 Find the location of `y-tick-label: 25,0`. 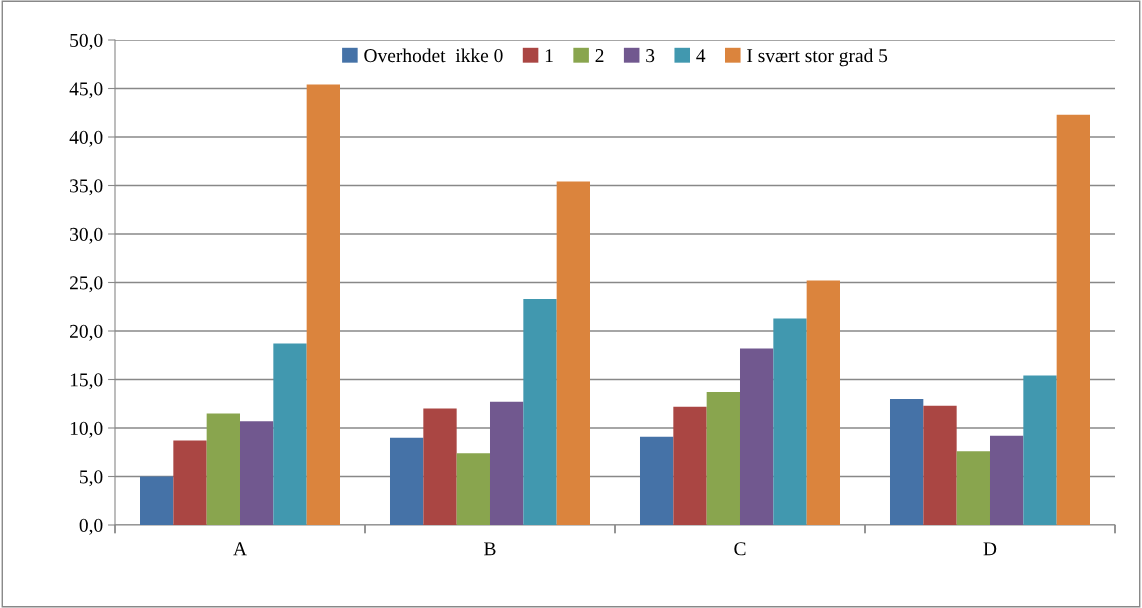

y-tick-label: 25,0 is located at coordinates (86, 284).